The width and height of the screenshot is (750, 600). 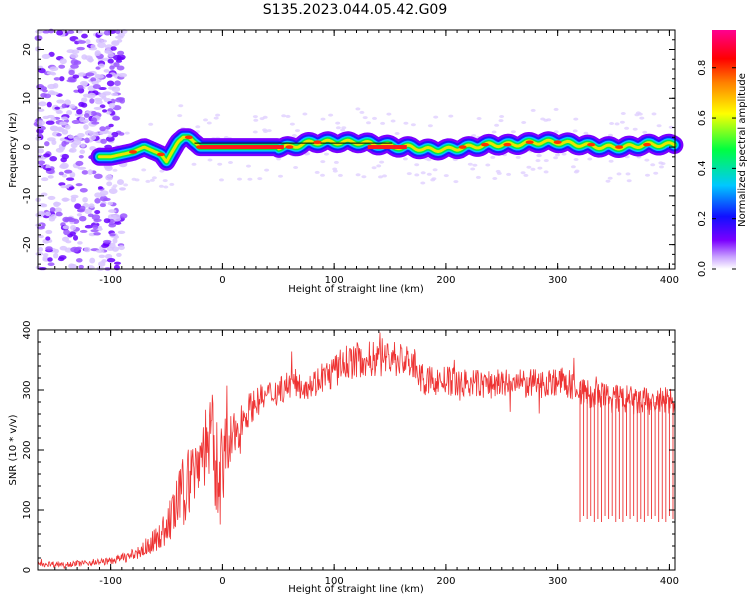 I want to click on colorbar-tick-label: 0.4, so click(x=702, y=168).